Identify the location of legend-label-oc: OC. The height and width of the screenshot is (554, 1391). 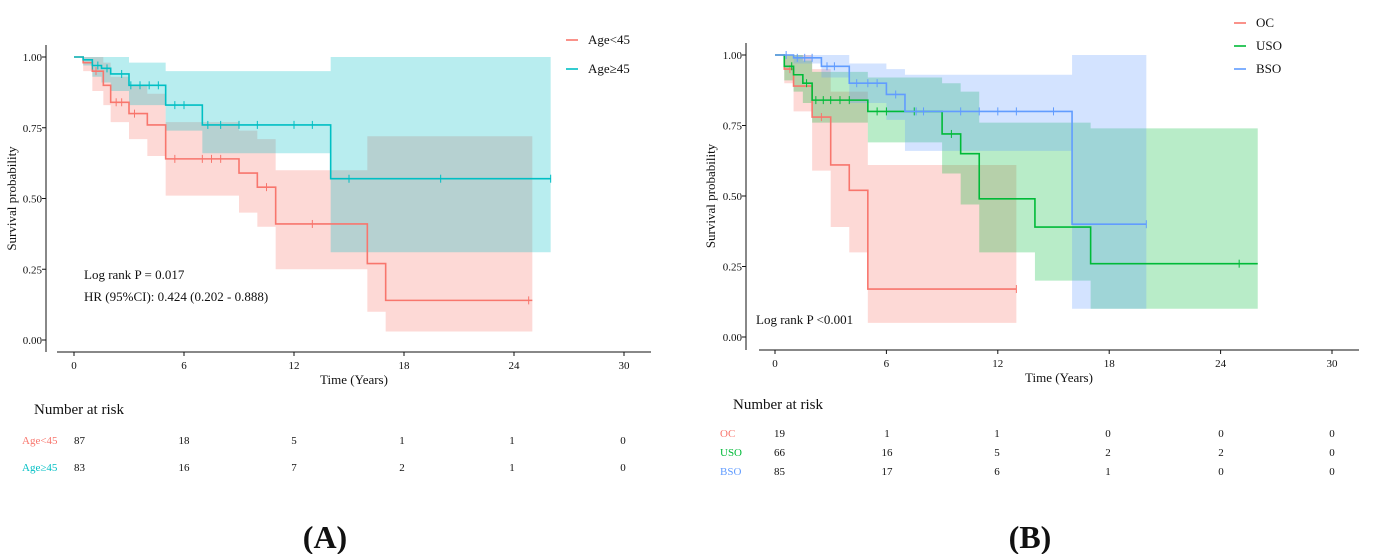
(1265, 22).